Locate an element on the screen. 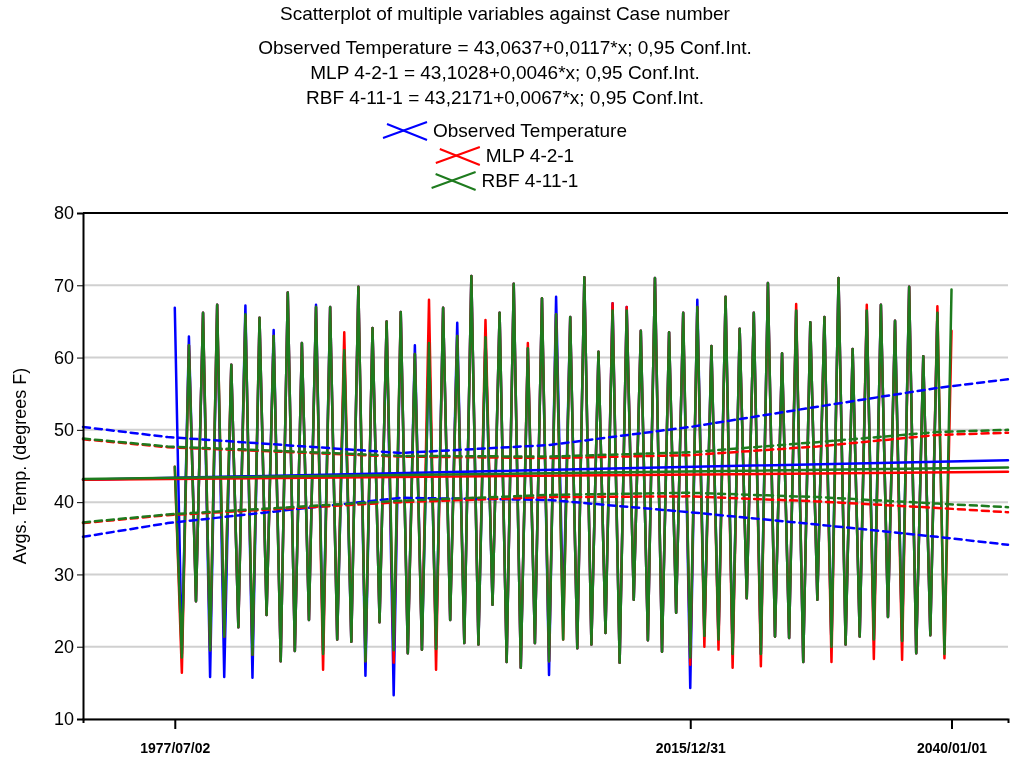  y-tick-label: 30 is located at coordinates (63, 574).